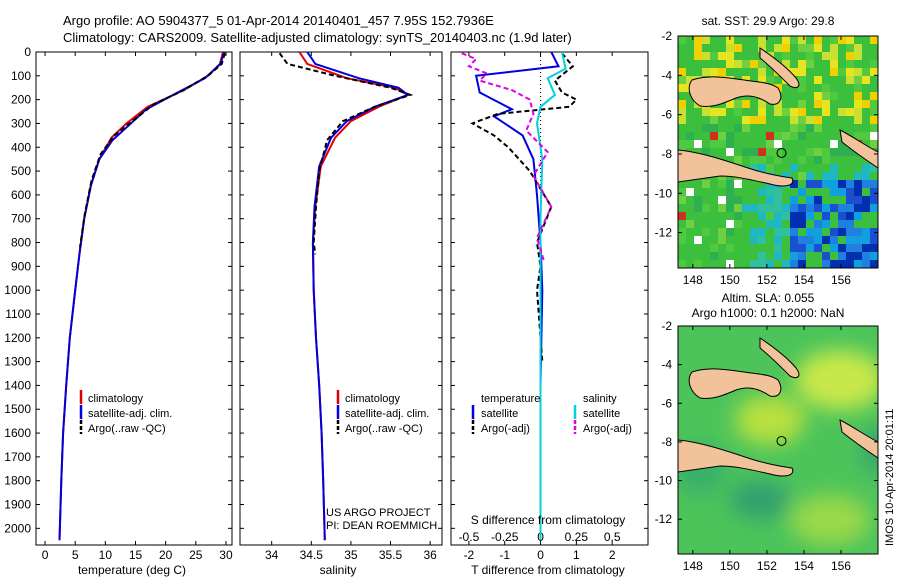 The width and height of the screenshot is (900, 580). I want to click on legend-label-climatology: climatology, so click(373, 399).